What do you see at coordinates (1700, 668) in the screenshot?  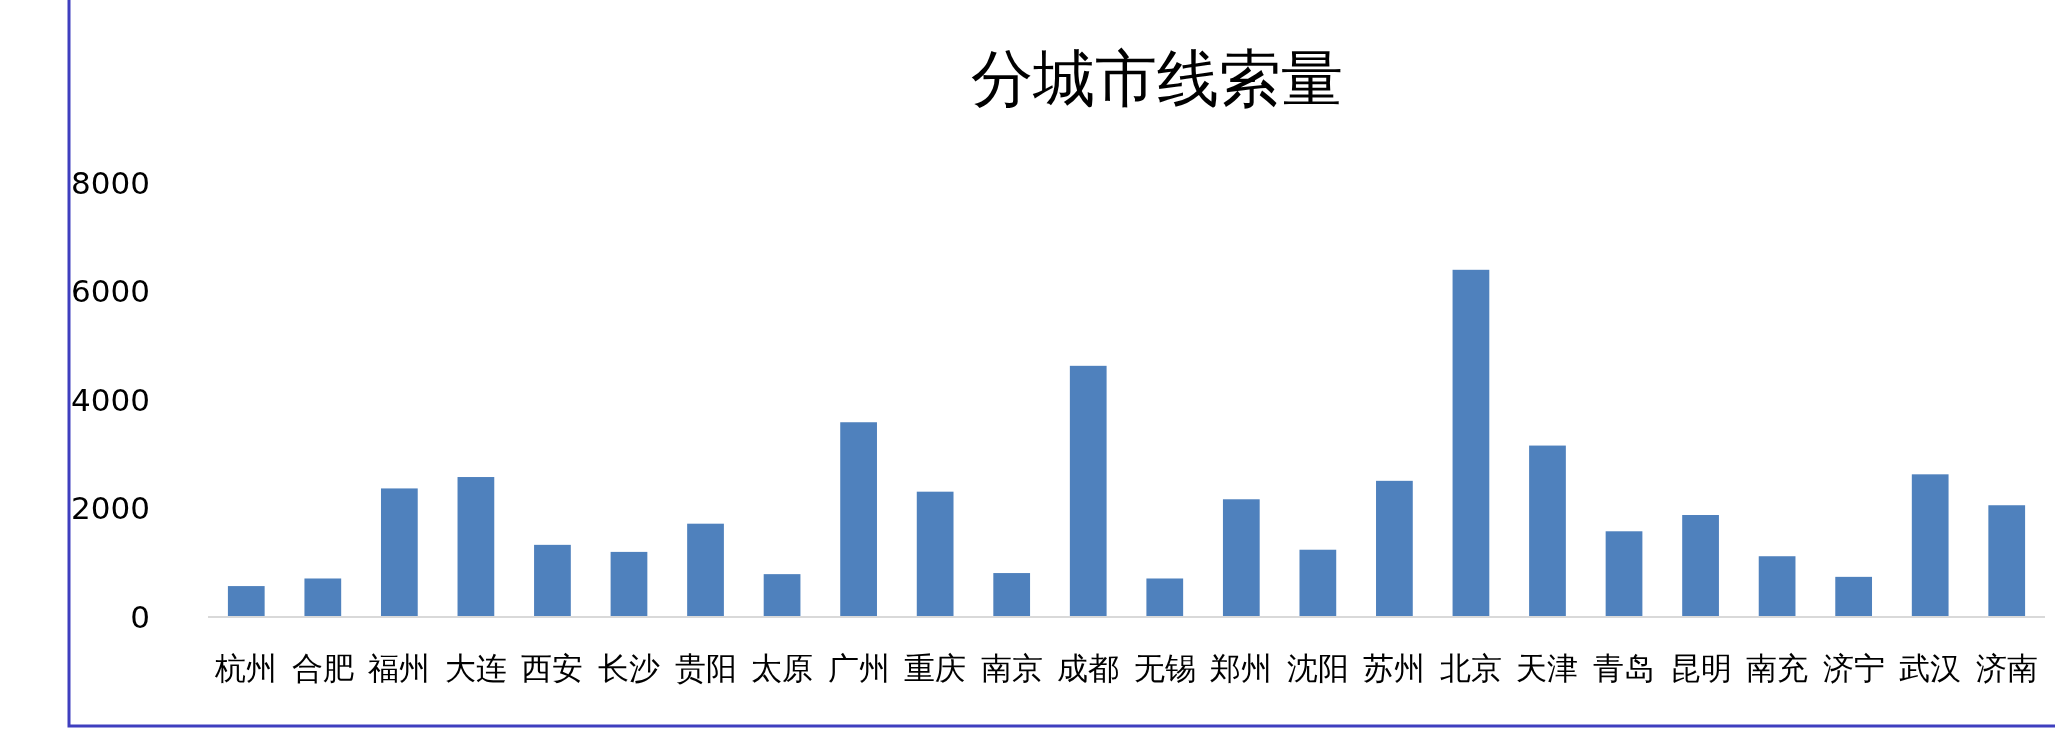 I see `x-tick-label: 昆明` at bounding box center [1700, 668].